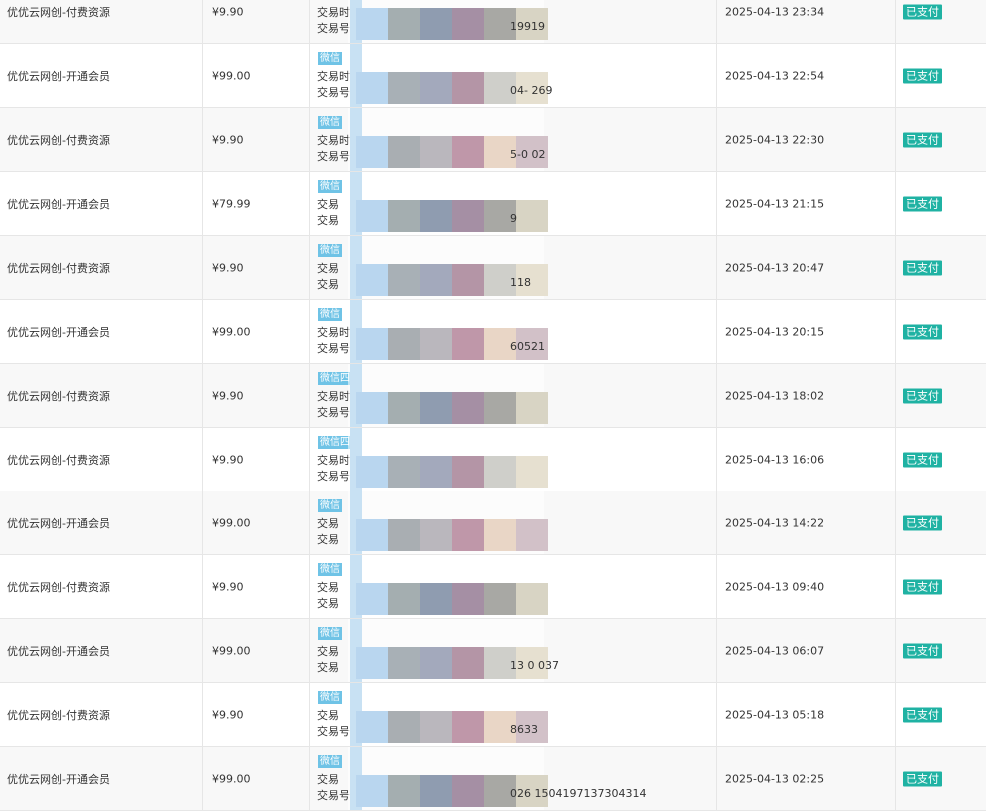 This screenshot has width=986, height=811. Describe the element at coordinates (333, 476) in the screenshot. I see `transaction-id-label: 交易号` at that location.